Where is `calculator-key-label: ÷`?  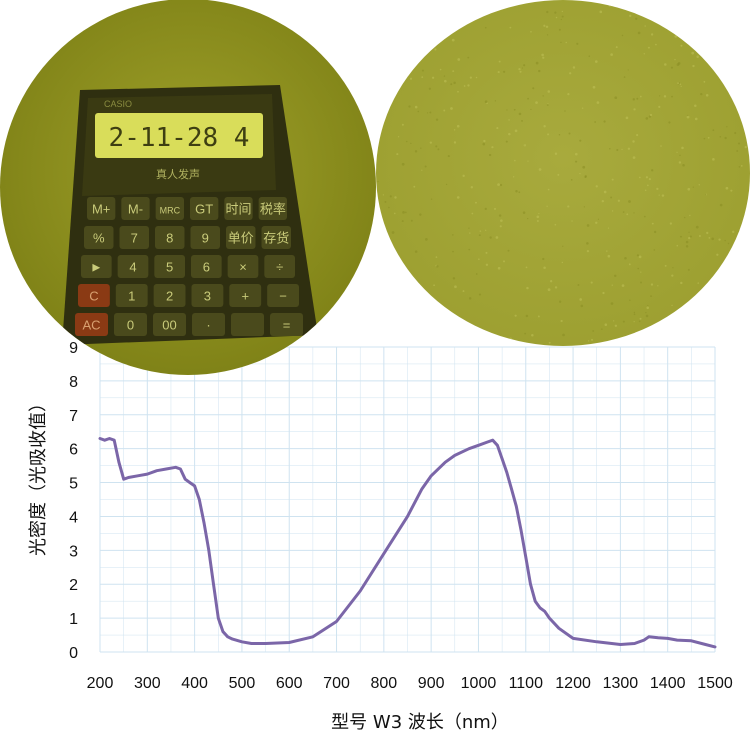 calculator-key-label: ÷ is located at coordinates (279, 267).